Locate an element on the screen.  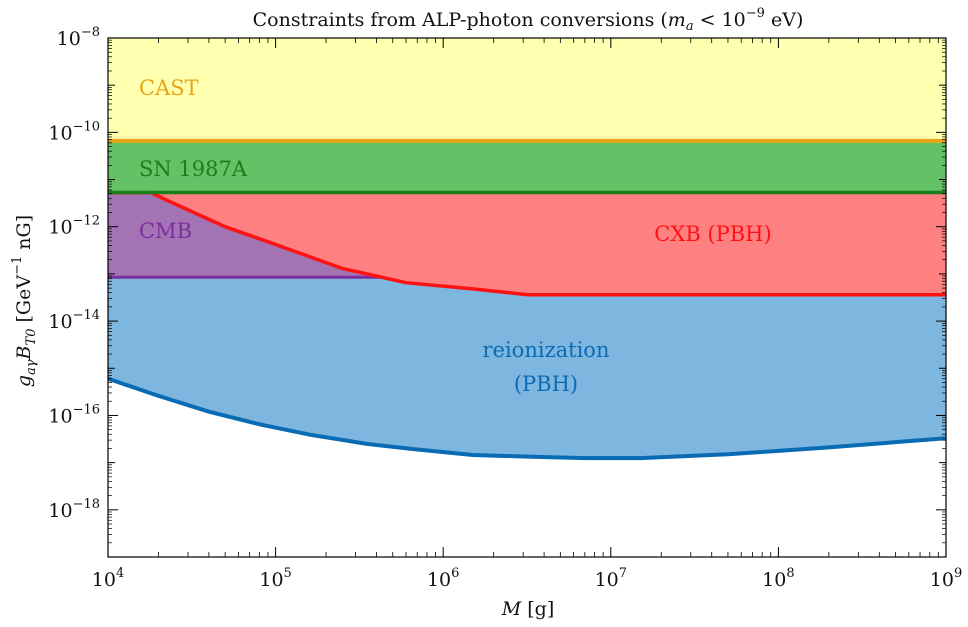
cxb-boundary is located at coordinates (527, 243).